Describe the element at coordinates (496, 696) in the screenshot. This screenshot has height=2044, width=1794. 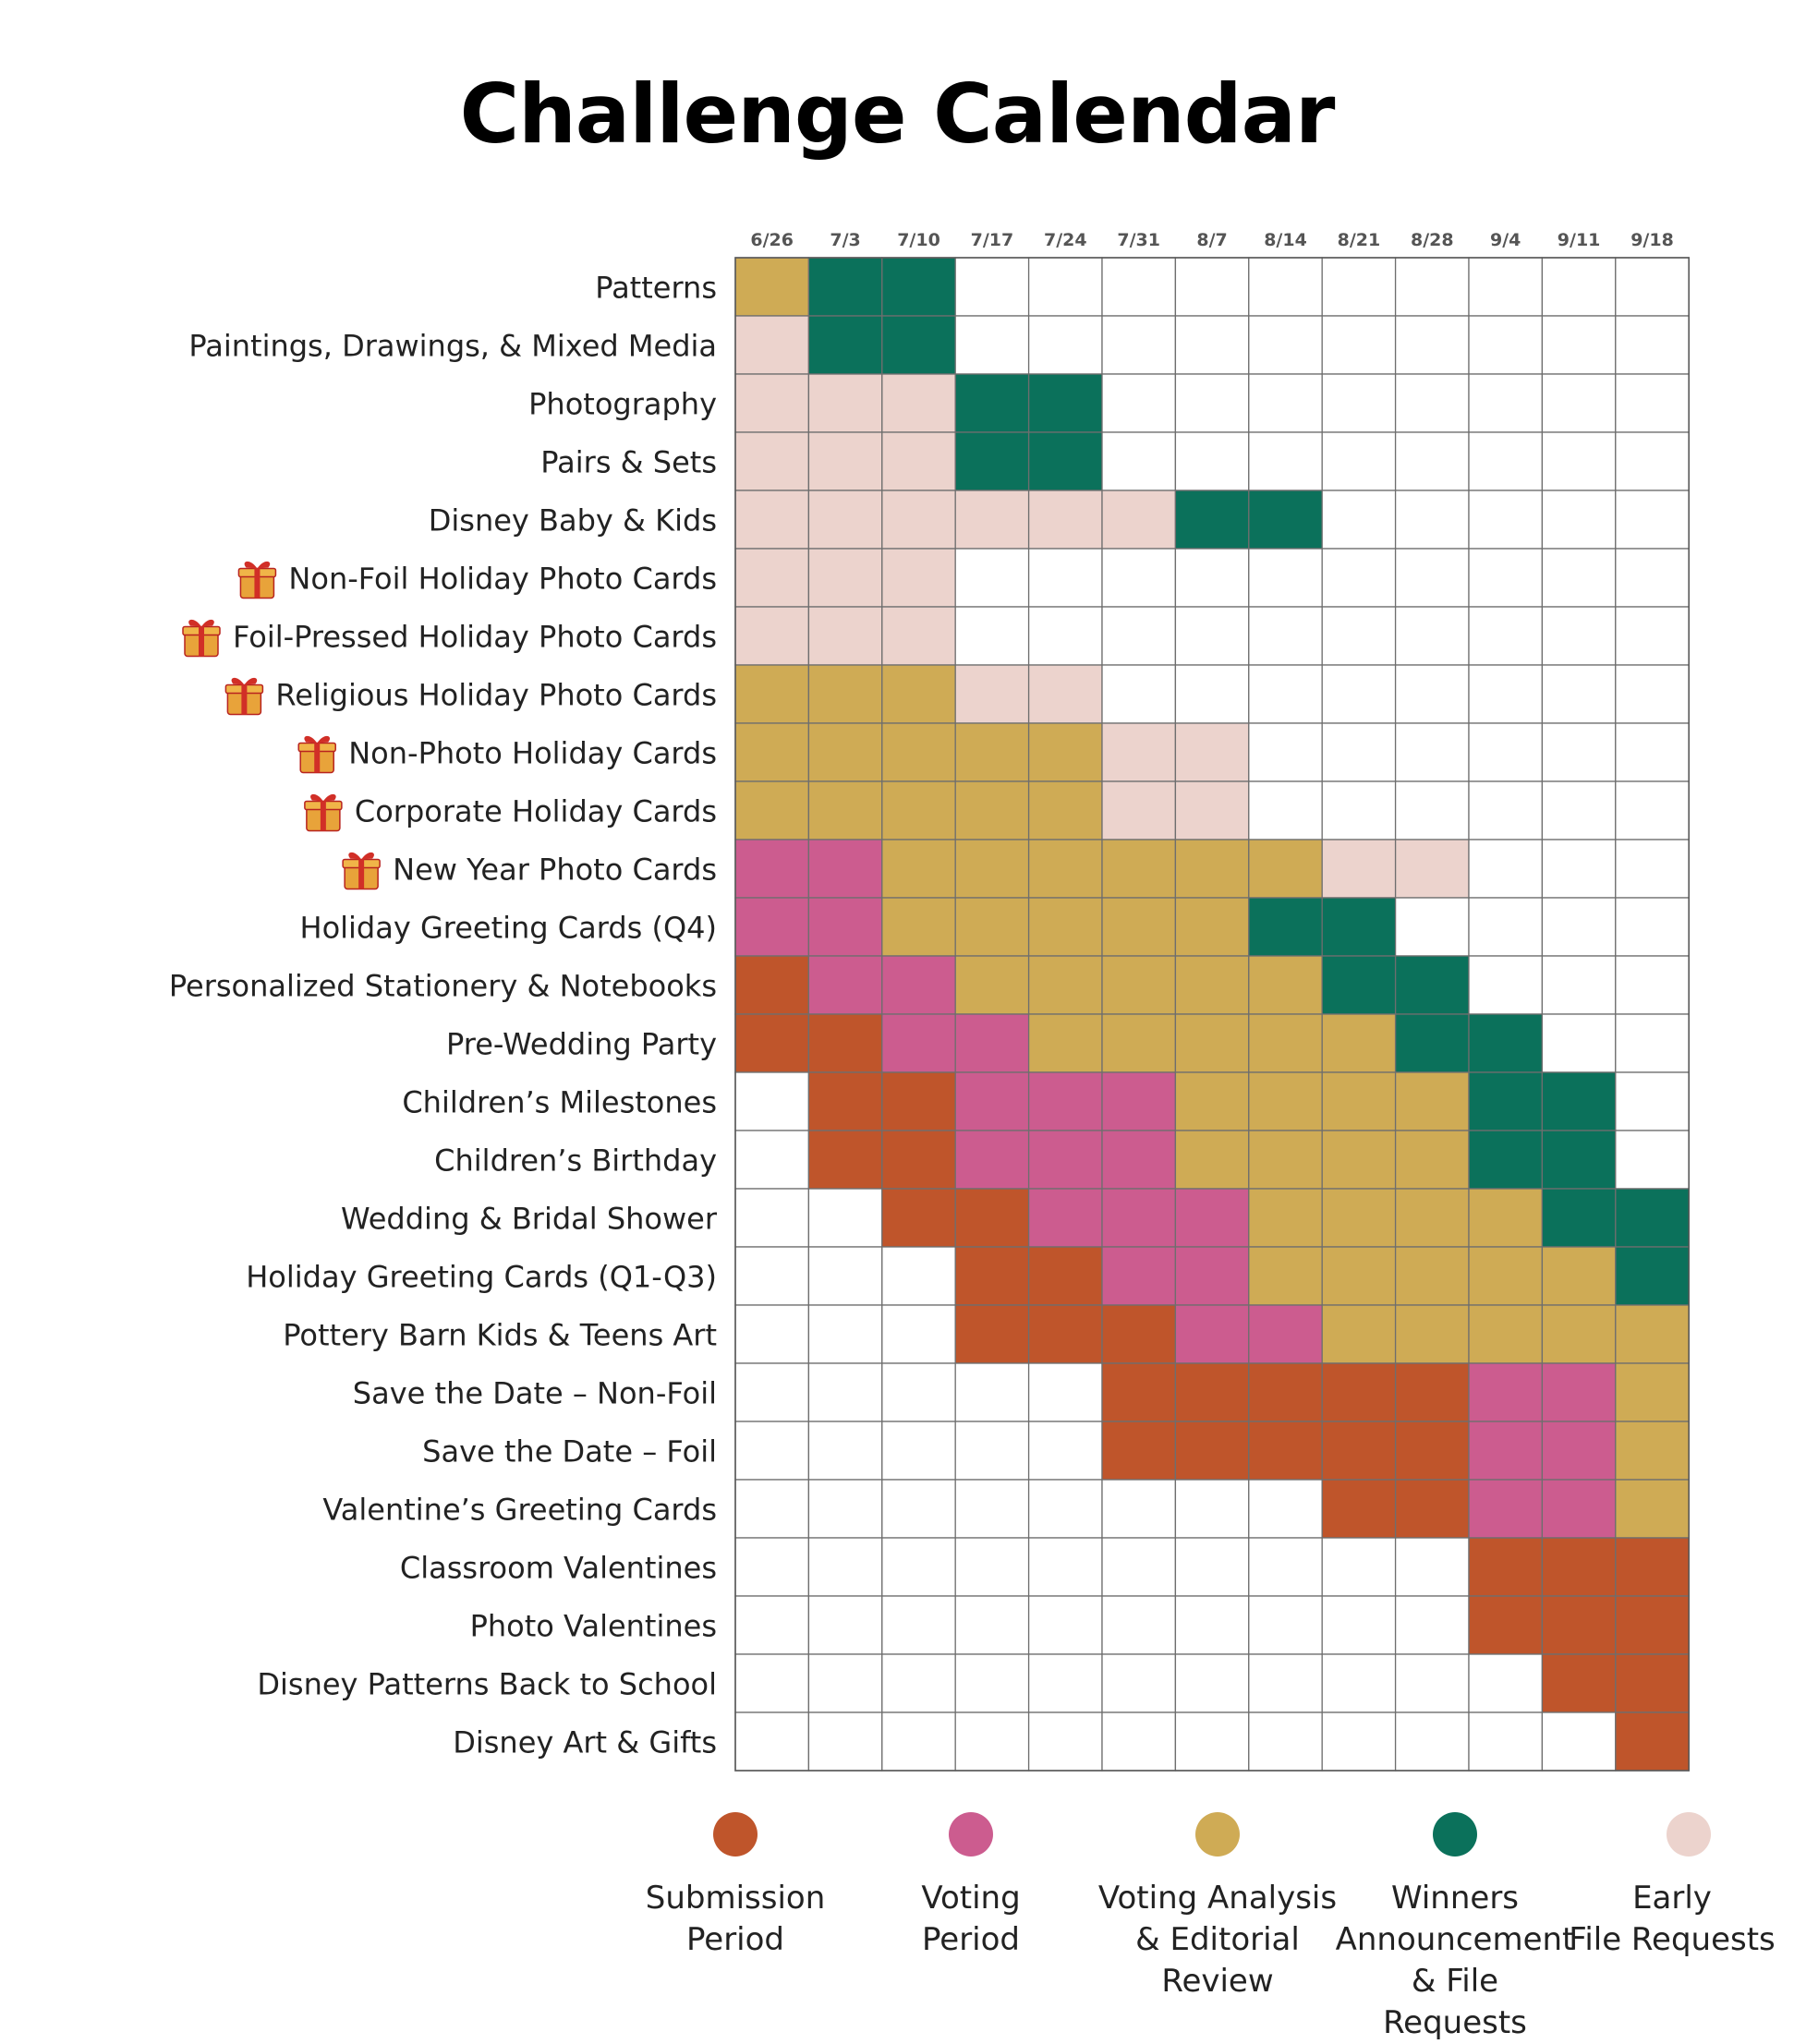
I see `row-label: Religious Holiday Photo Cards` at that location.